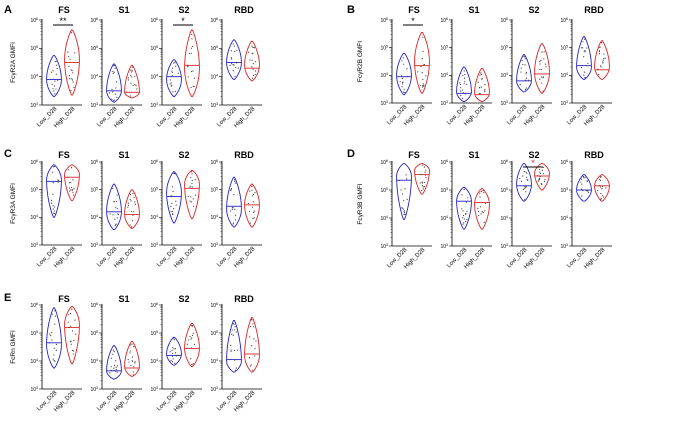 This screenshot has width=693, height=426. What do you see at coordinates (63, 21) in the screenshot?
I see `significance-label: **` at bounding box center [63, 21].